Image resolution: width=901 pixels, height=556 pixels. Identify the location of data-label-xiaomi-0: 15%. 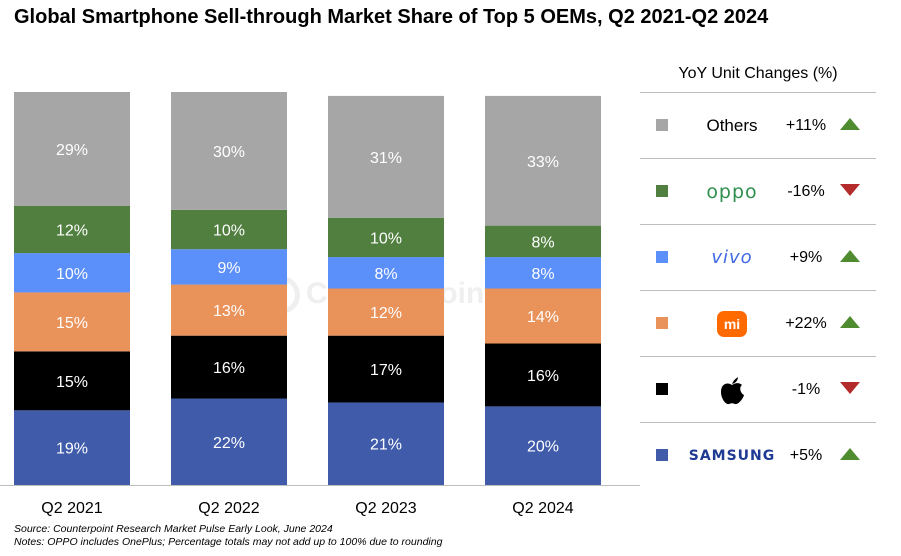
(72, 323).